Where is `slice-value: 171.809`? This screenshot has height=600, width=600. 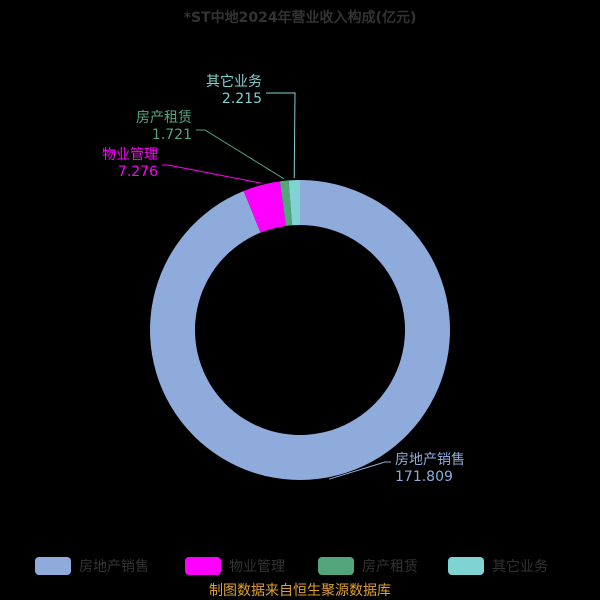 slice-value: 171.809 is located at coordinates (424, 477).